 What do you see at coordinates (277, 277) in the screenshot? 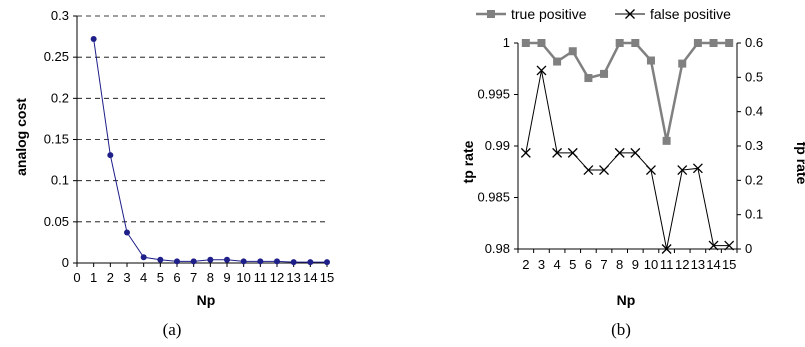
I see `a-x-tick-label: 12` at bounding box center [277, 277].